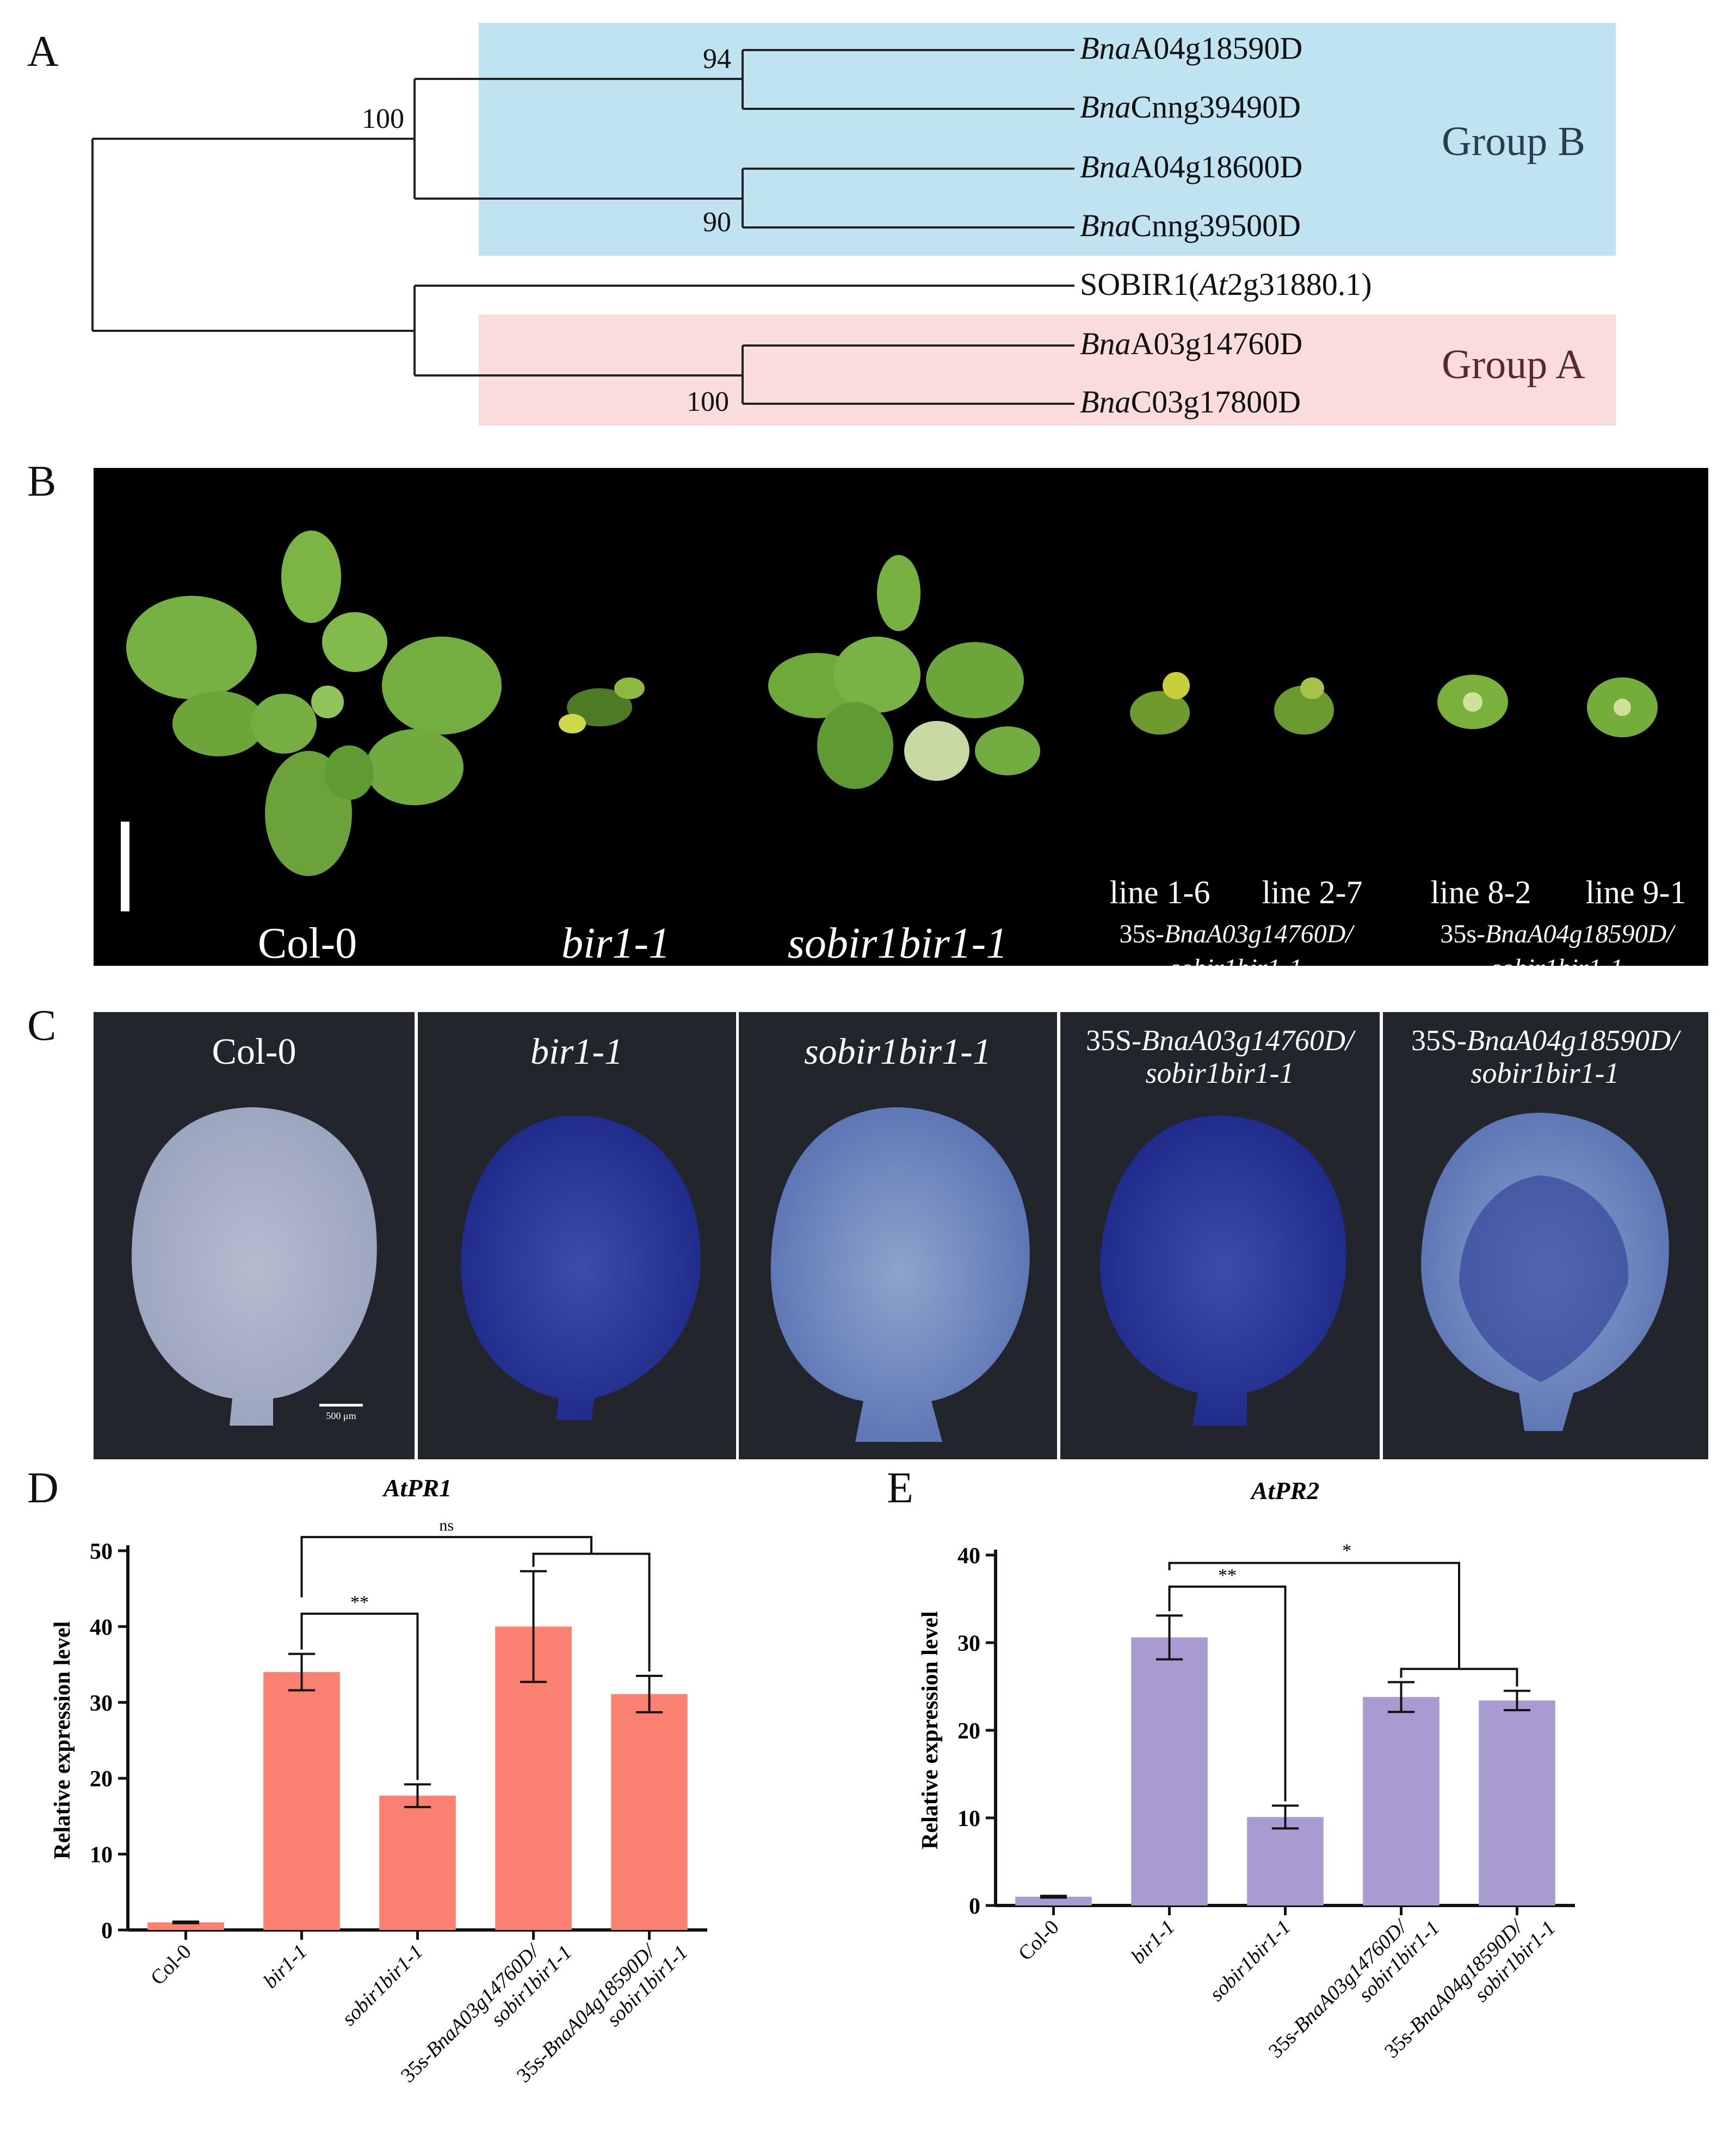  What do you see at coordinates (1047, 369) in the screenshot?
I see `group-a-highlight` at bounding box center [1047, 369].